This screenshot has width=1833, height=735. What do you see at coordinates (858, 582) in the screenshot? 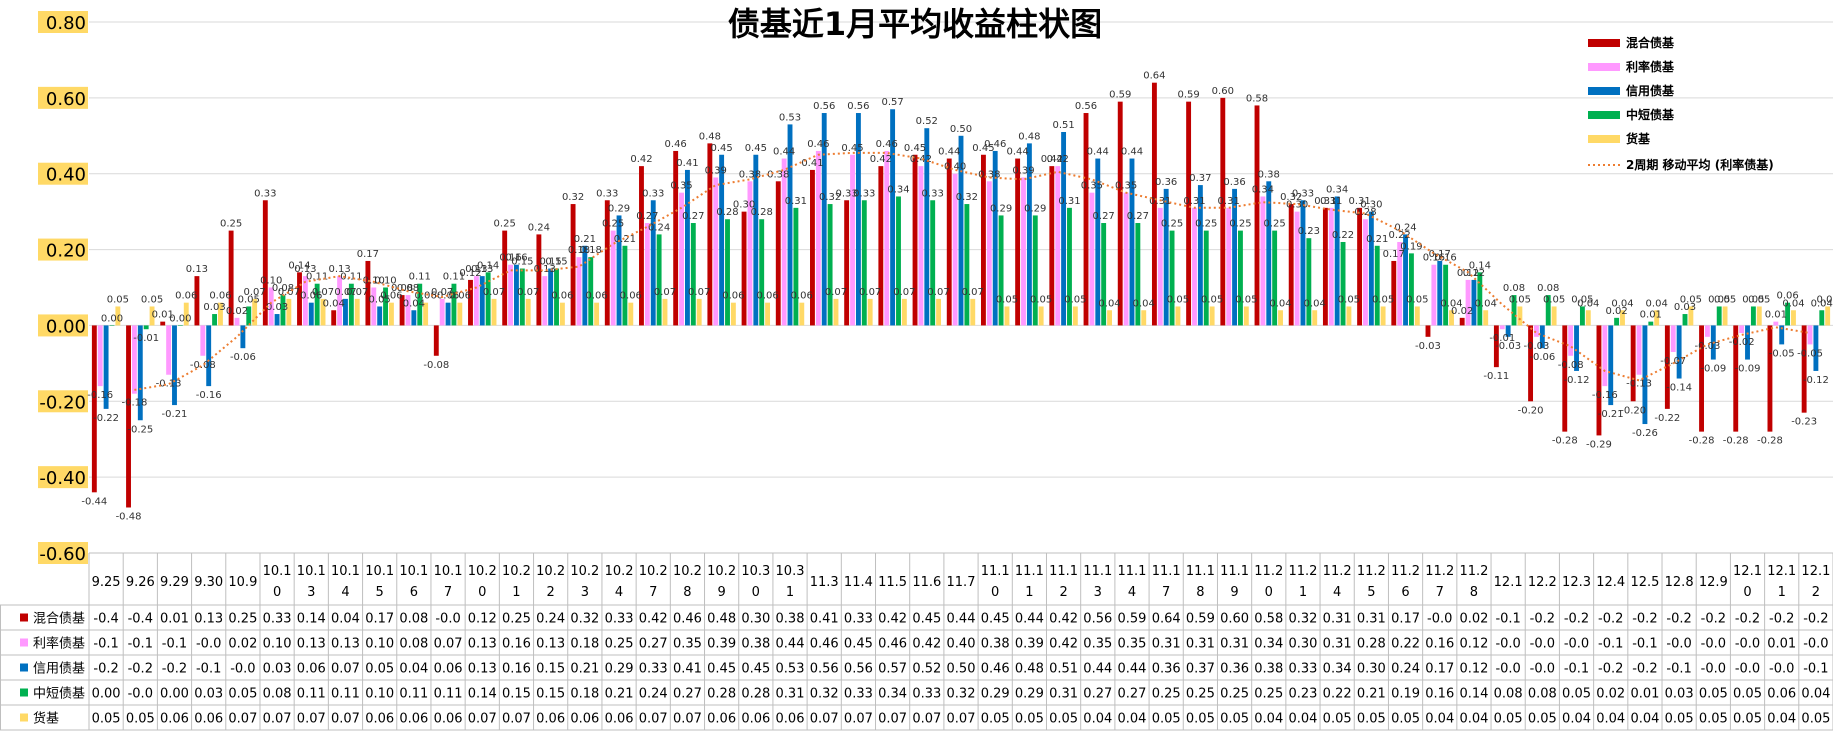
I see `category-label: 11.4` at bounding box center [858, 582].